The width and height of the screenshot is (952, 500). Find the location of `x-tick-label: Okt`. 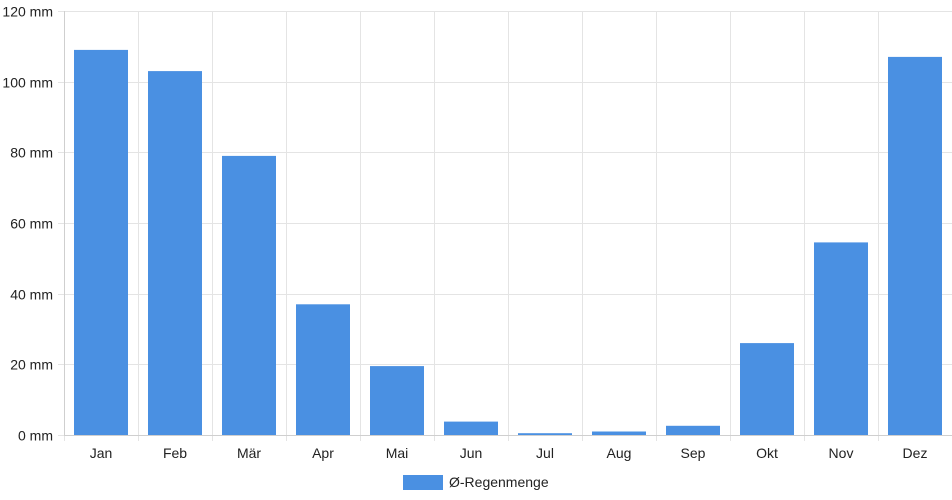

x-tick-label: Okt is located at coordinates (767, 453).